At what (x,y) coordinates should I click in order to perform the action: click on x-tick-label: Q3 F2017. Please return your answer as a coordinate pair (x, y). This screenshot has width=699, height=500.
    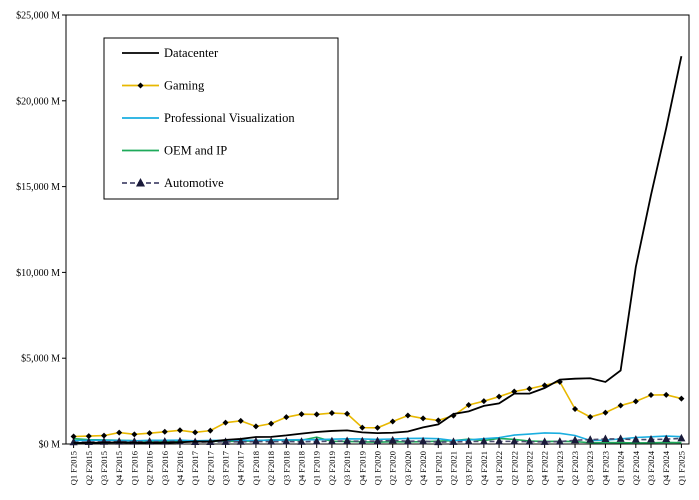
    Looking at the image, I should click on (226, 468).